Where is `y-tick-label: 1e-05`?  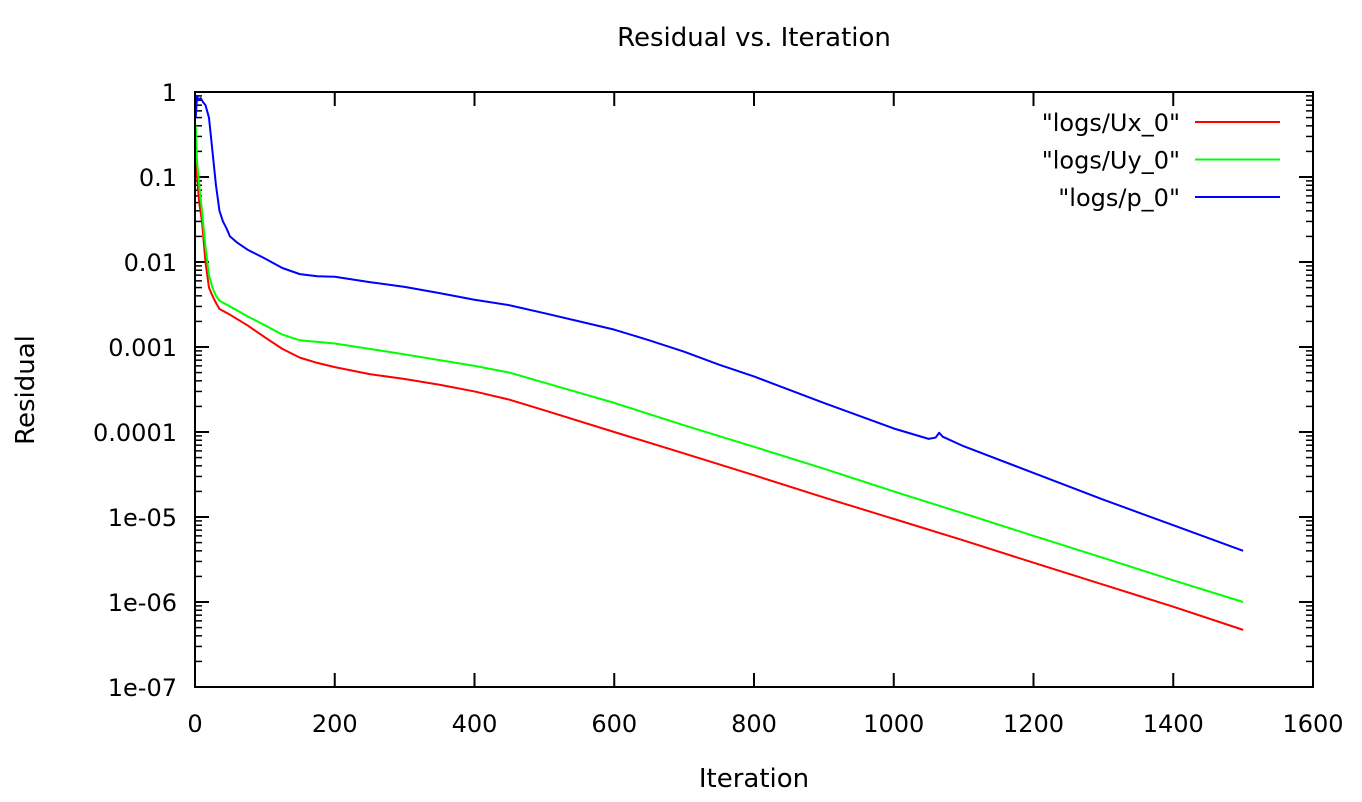
y-tick-label: 1e-05 is located at coordinates (142, 518).